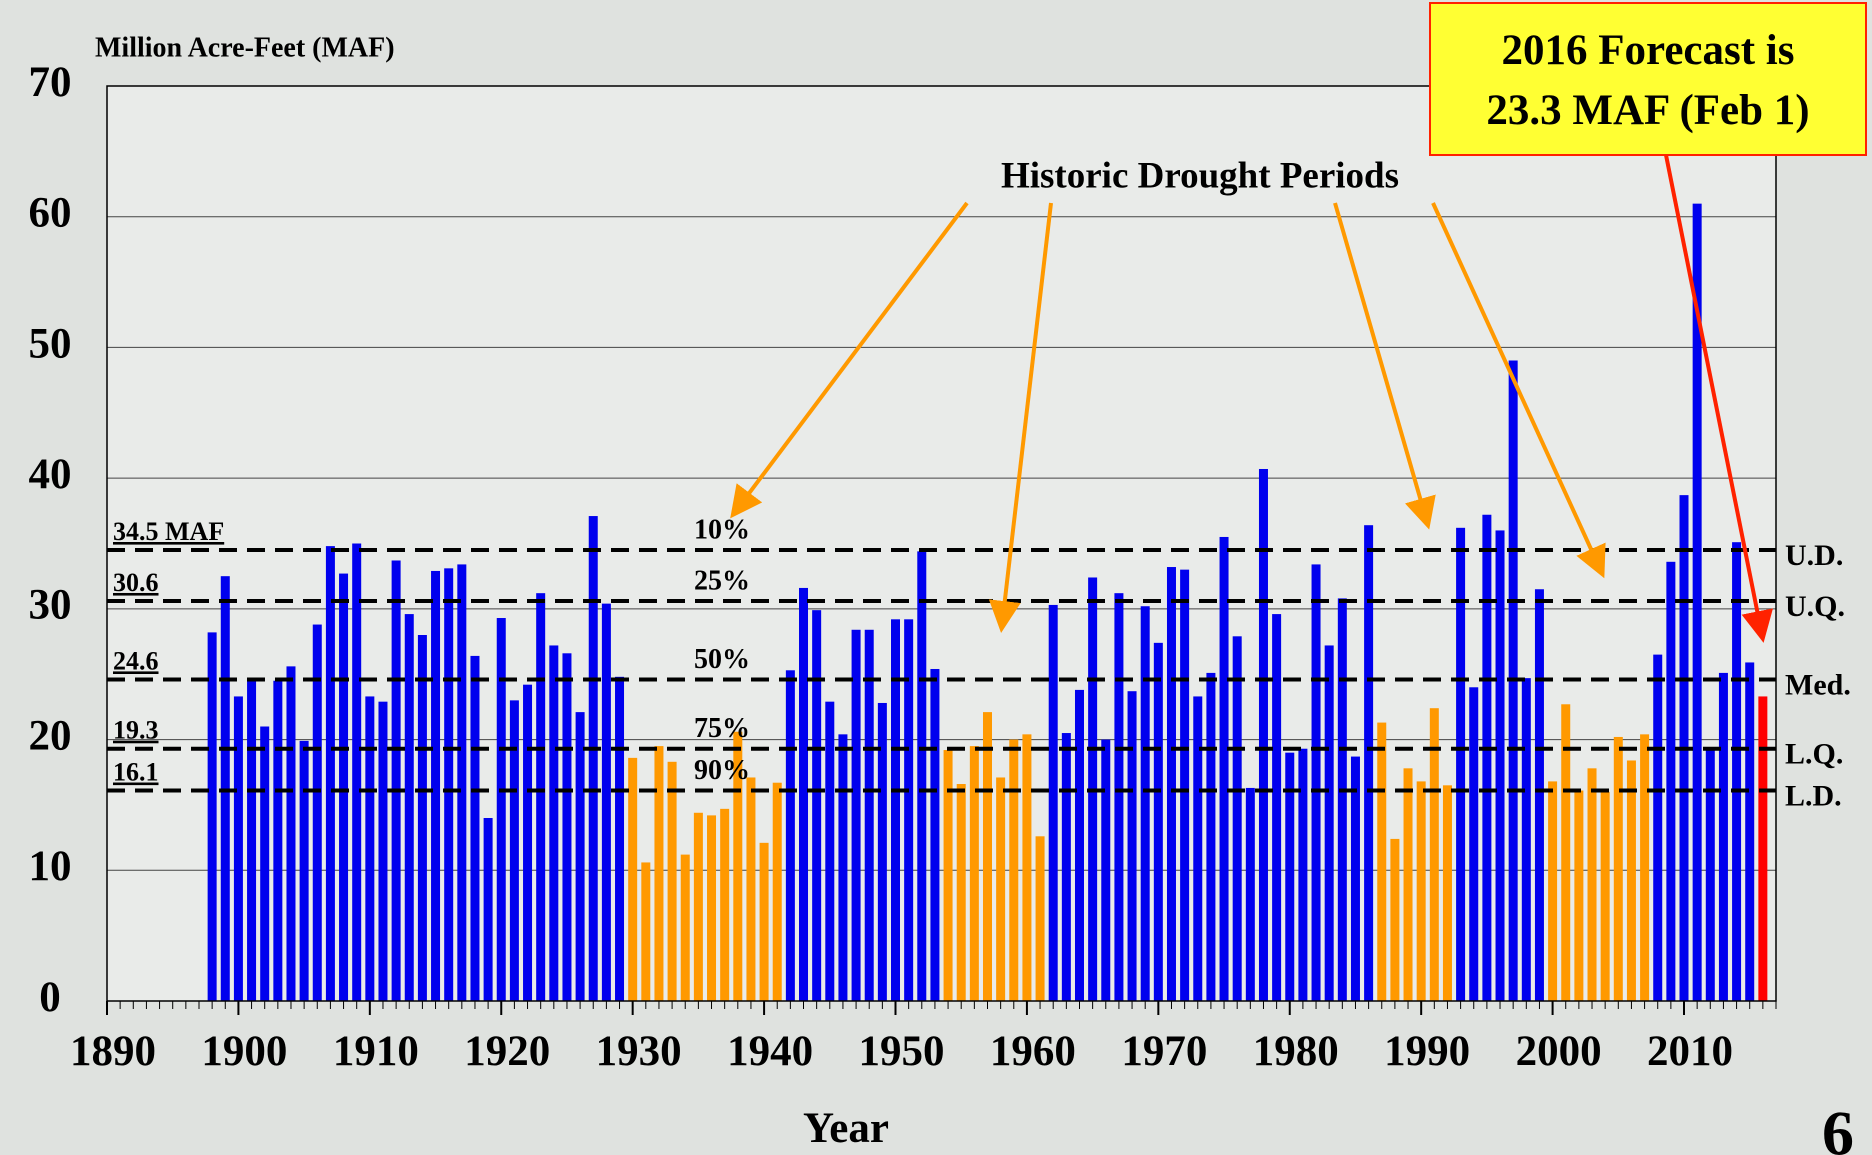  I want to click on x-tick-label: 2000, so click(1559, 1051).